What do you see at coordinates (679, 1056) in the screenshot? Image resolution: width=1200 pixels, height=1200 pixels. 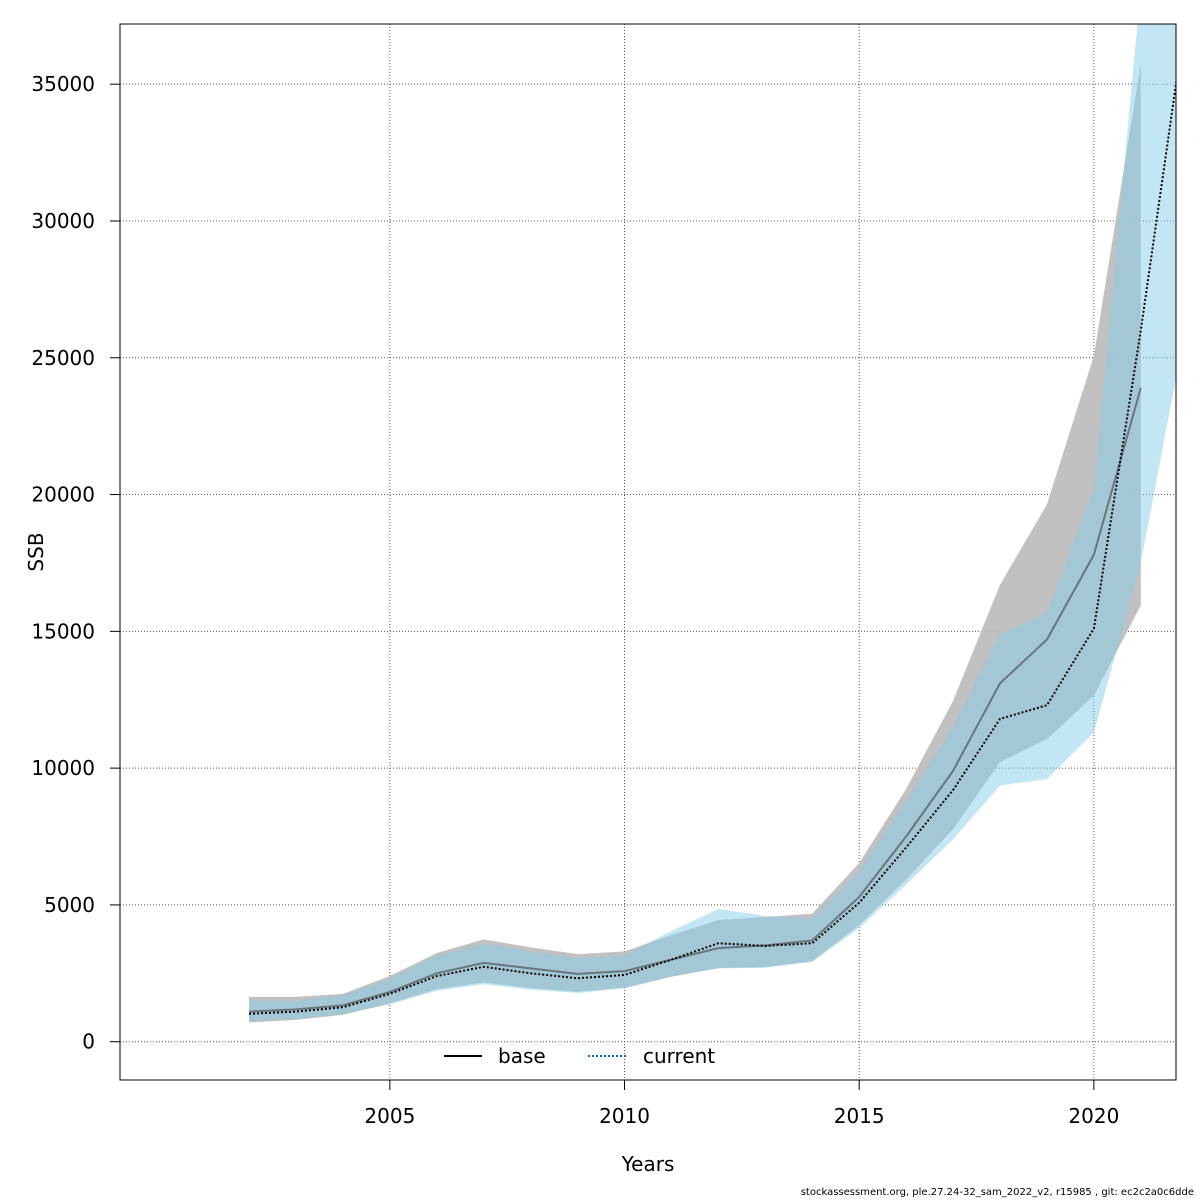 I see `legend-label-current: current` at bounding box center [679, 1056].